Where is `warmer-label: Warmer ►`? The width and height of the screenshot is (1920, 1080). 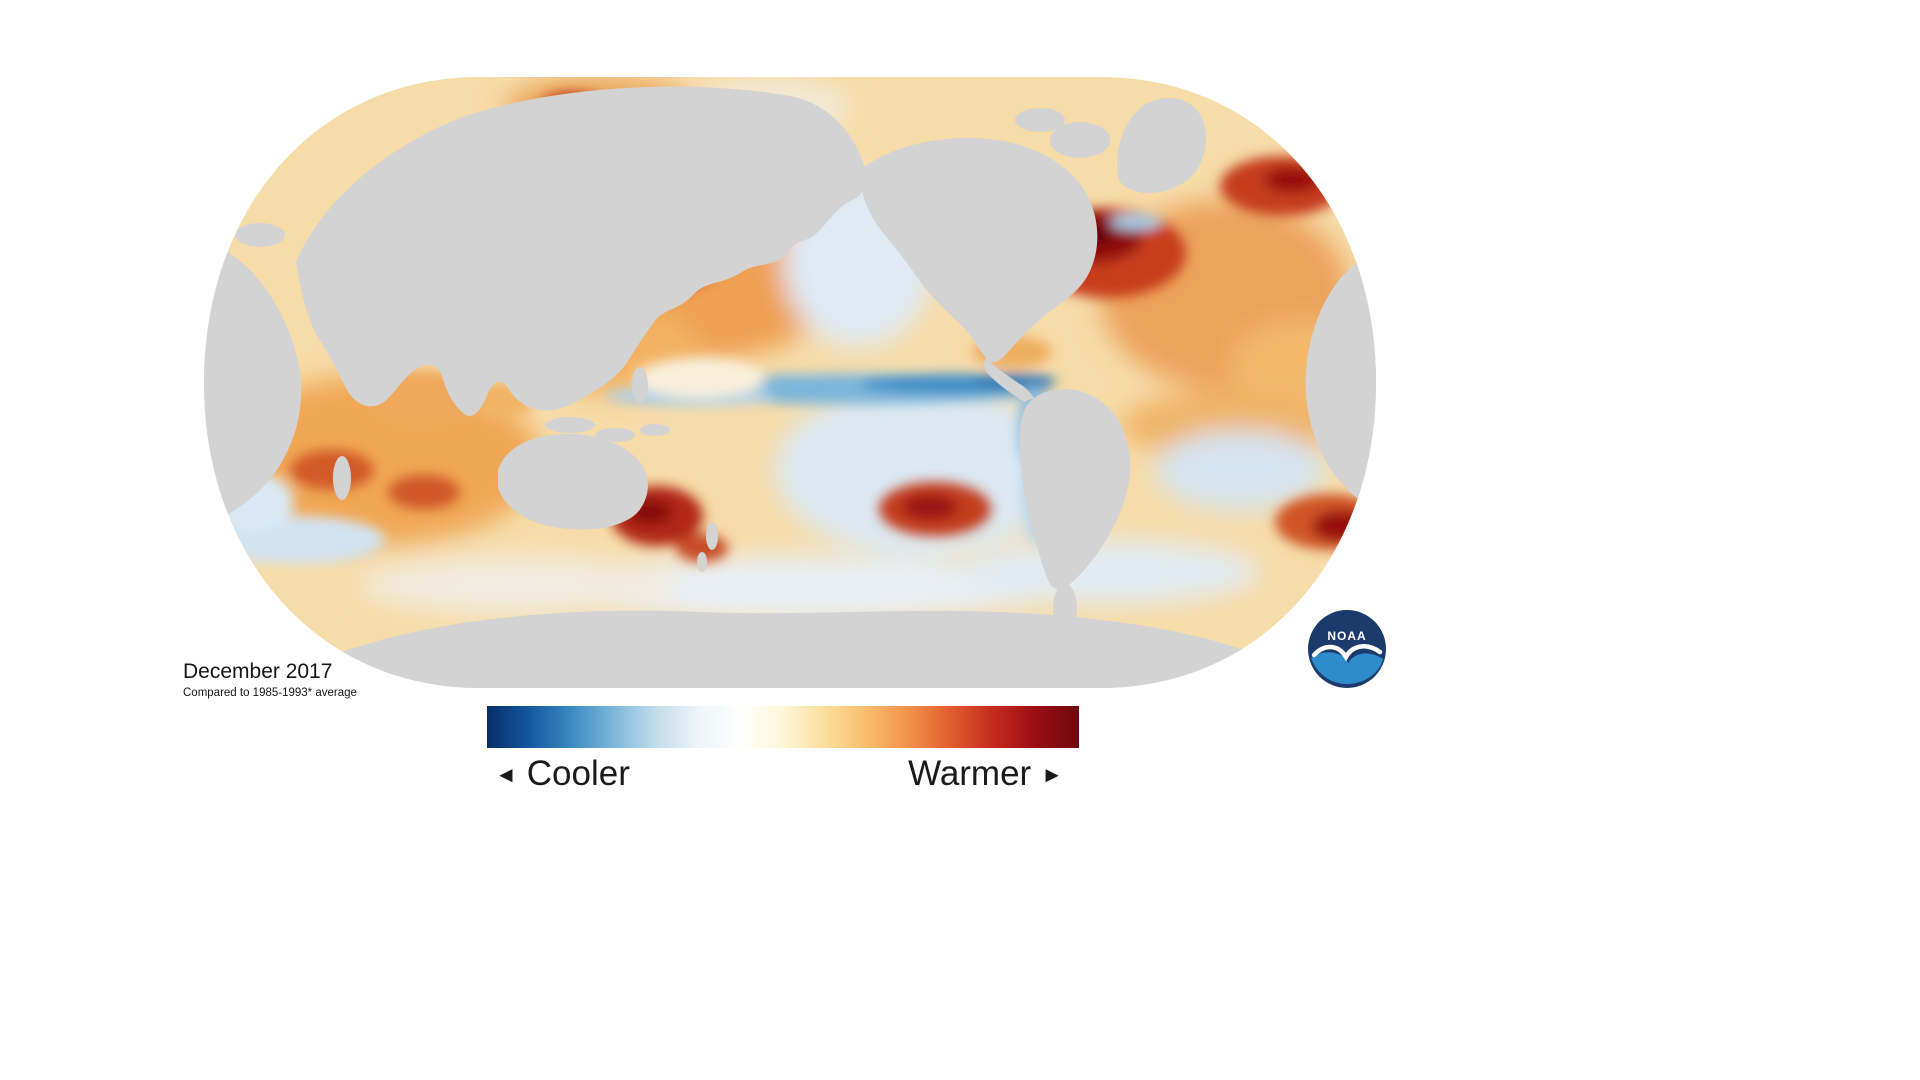 warmer-label: Warmer ► is located at coordinates (993, 774).